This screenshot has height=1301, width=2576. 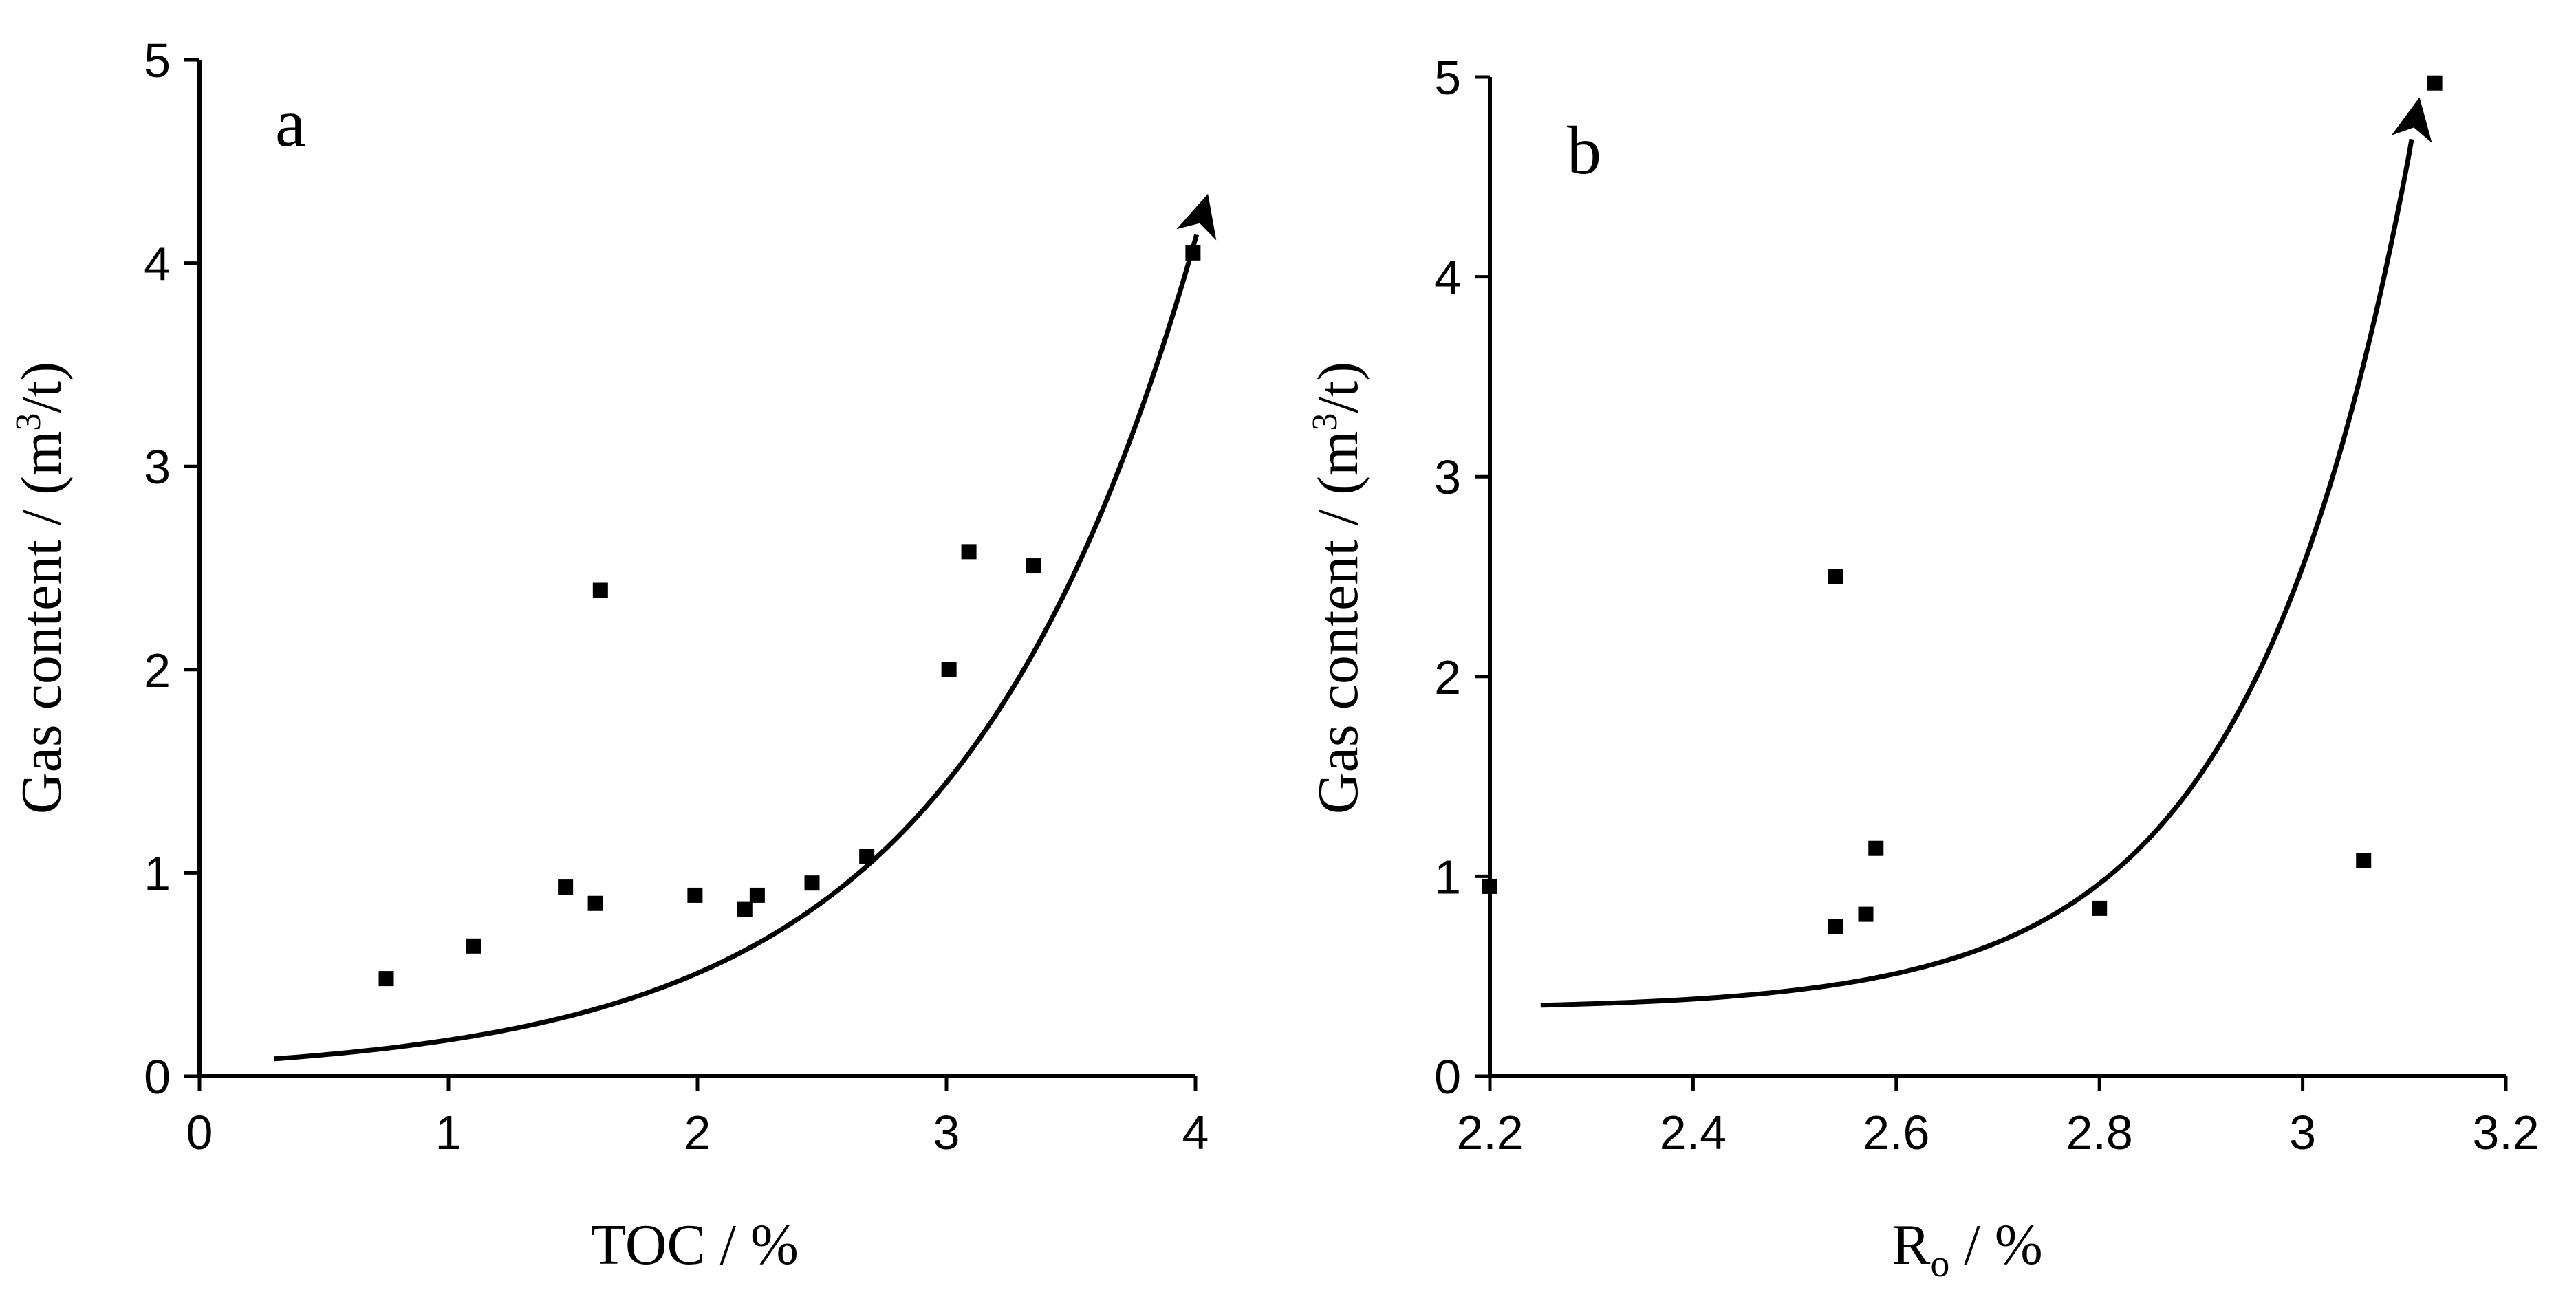 I want to click on x-tick-label: 2, so click(x=697, y=1132).